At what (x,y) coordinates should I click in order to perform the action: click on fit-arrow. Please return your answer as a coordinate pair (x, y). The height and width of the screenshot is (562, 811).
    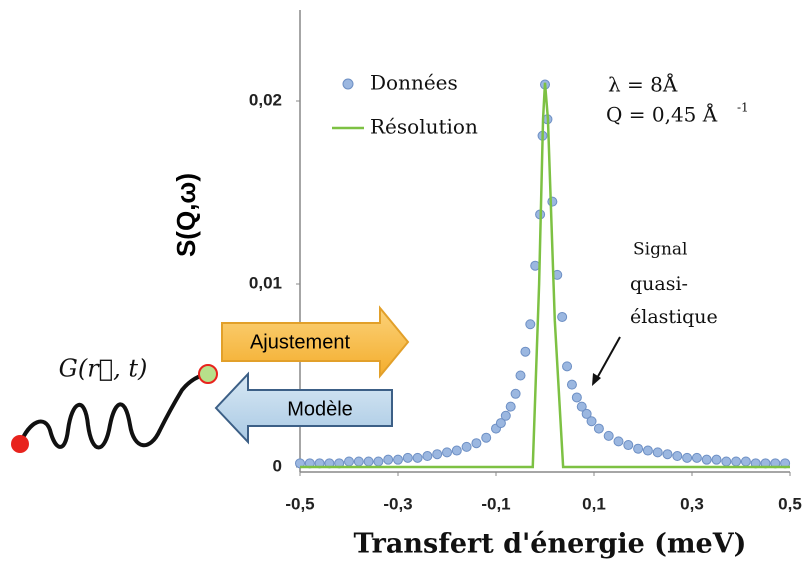
    Looking at the image, I should click on (315, 342).